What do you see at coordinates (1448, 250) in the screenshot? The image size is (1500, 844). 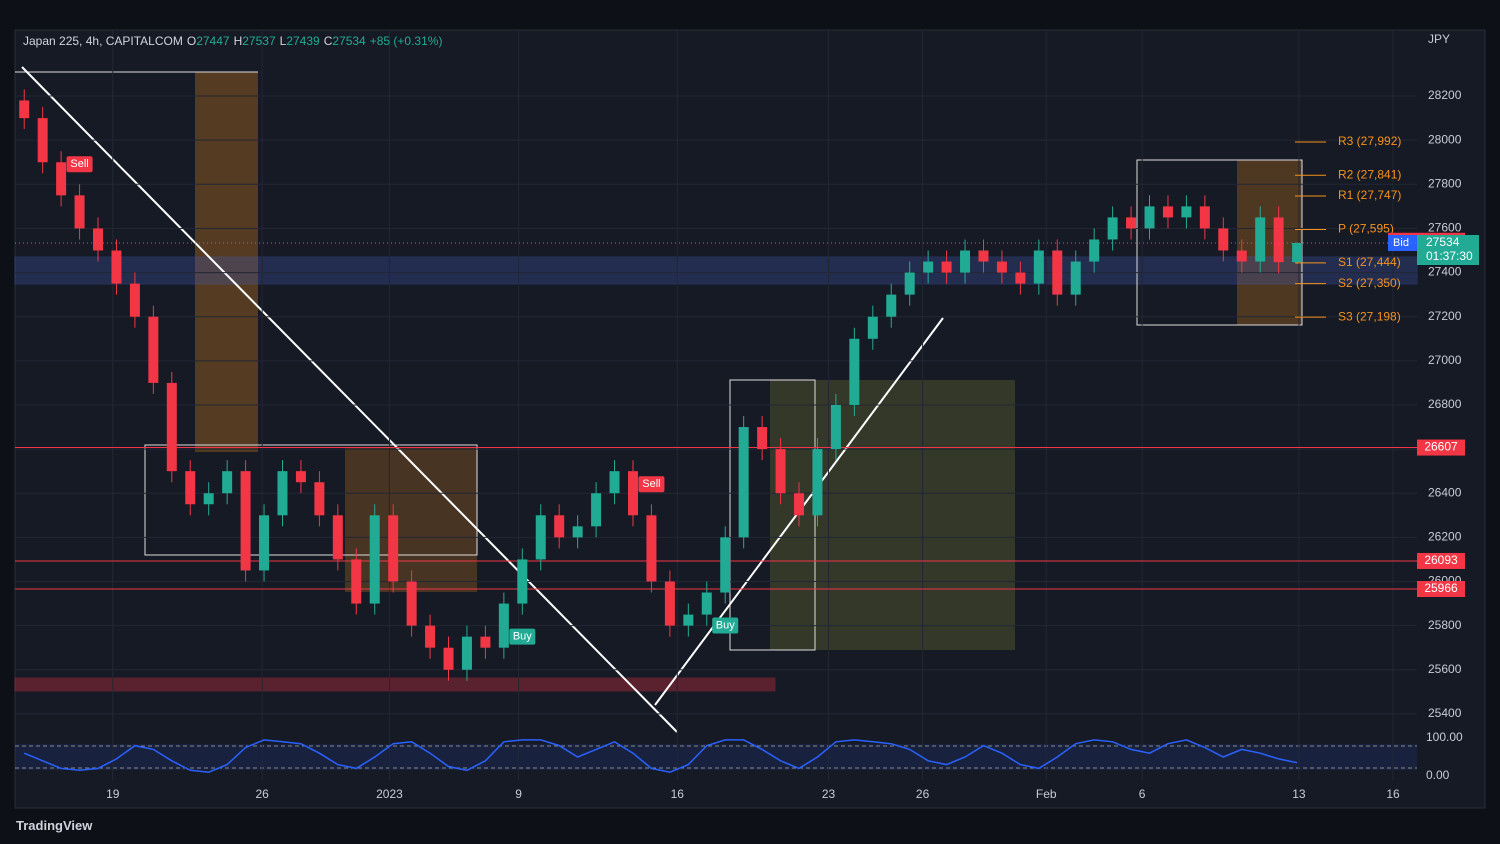 I see `last-price-box` at bounding box center [1448, 250].